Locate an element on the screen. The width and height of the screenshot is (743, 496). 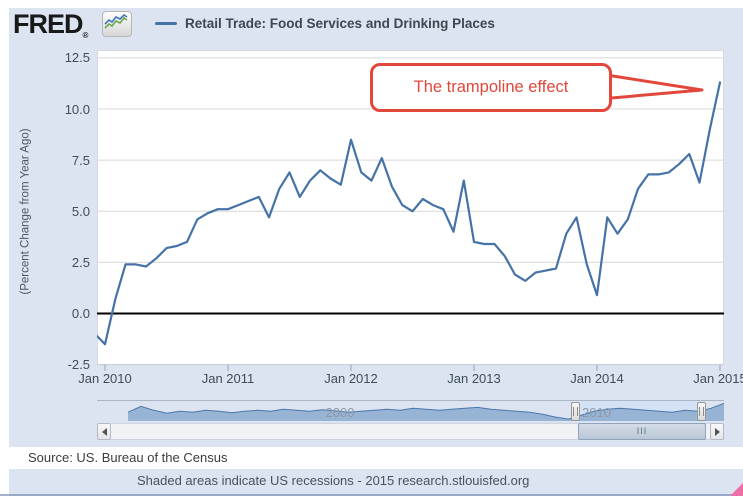
y-tick-label: 10.0 is located at coordinates (77, 109).